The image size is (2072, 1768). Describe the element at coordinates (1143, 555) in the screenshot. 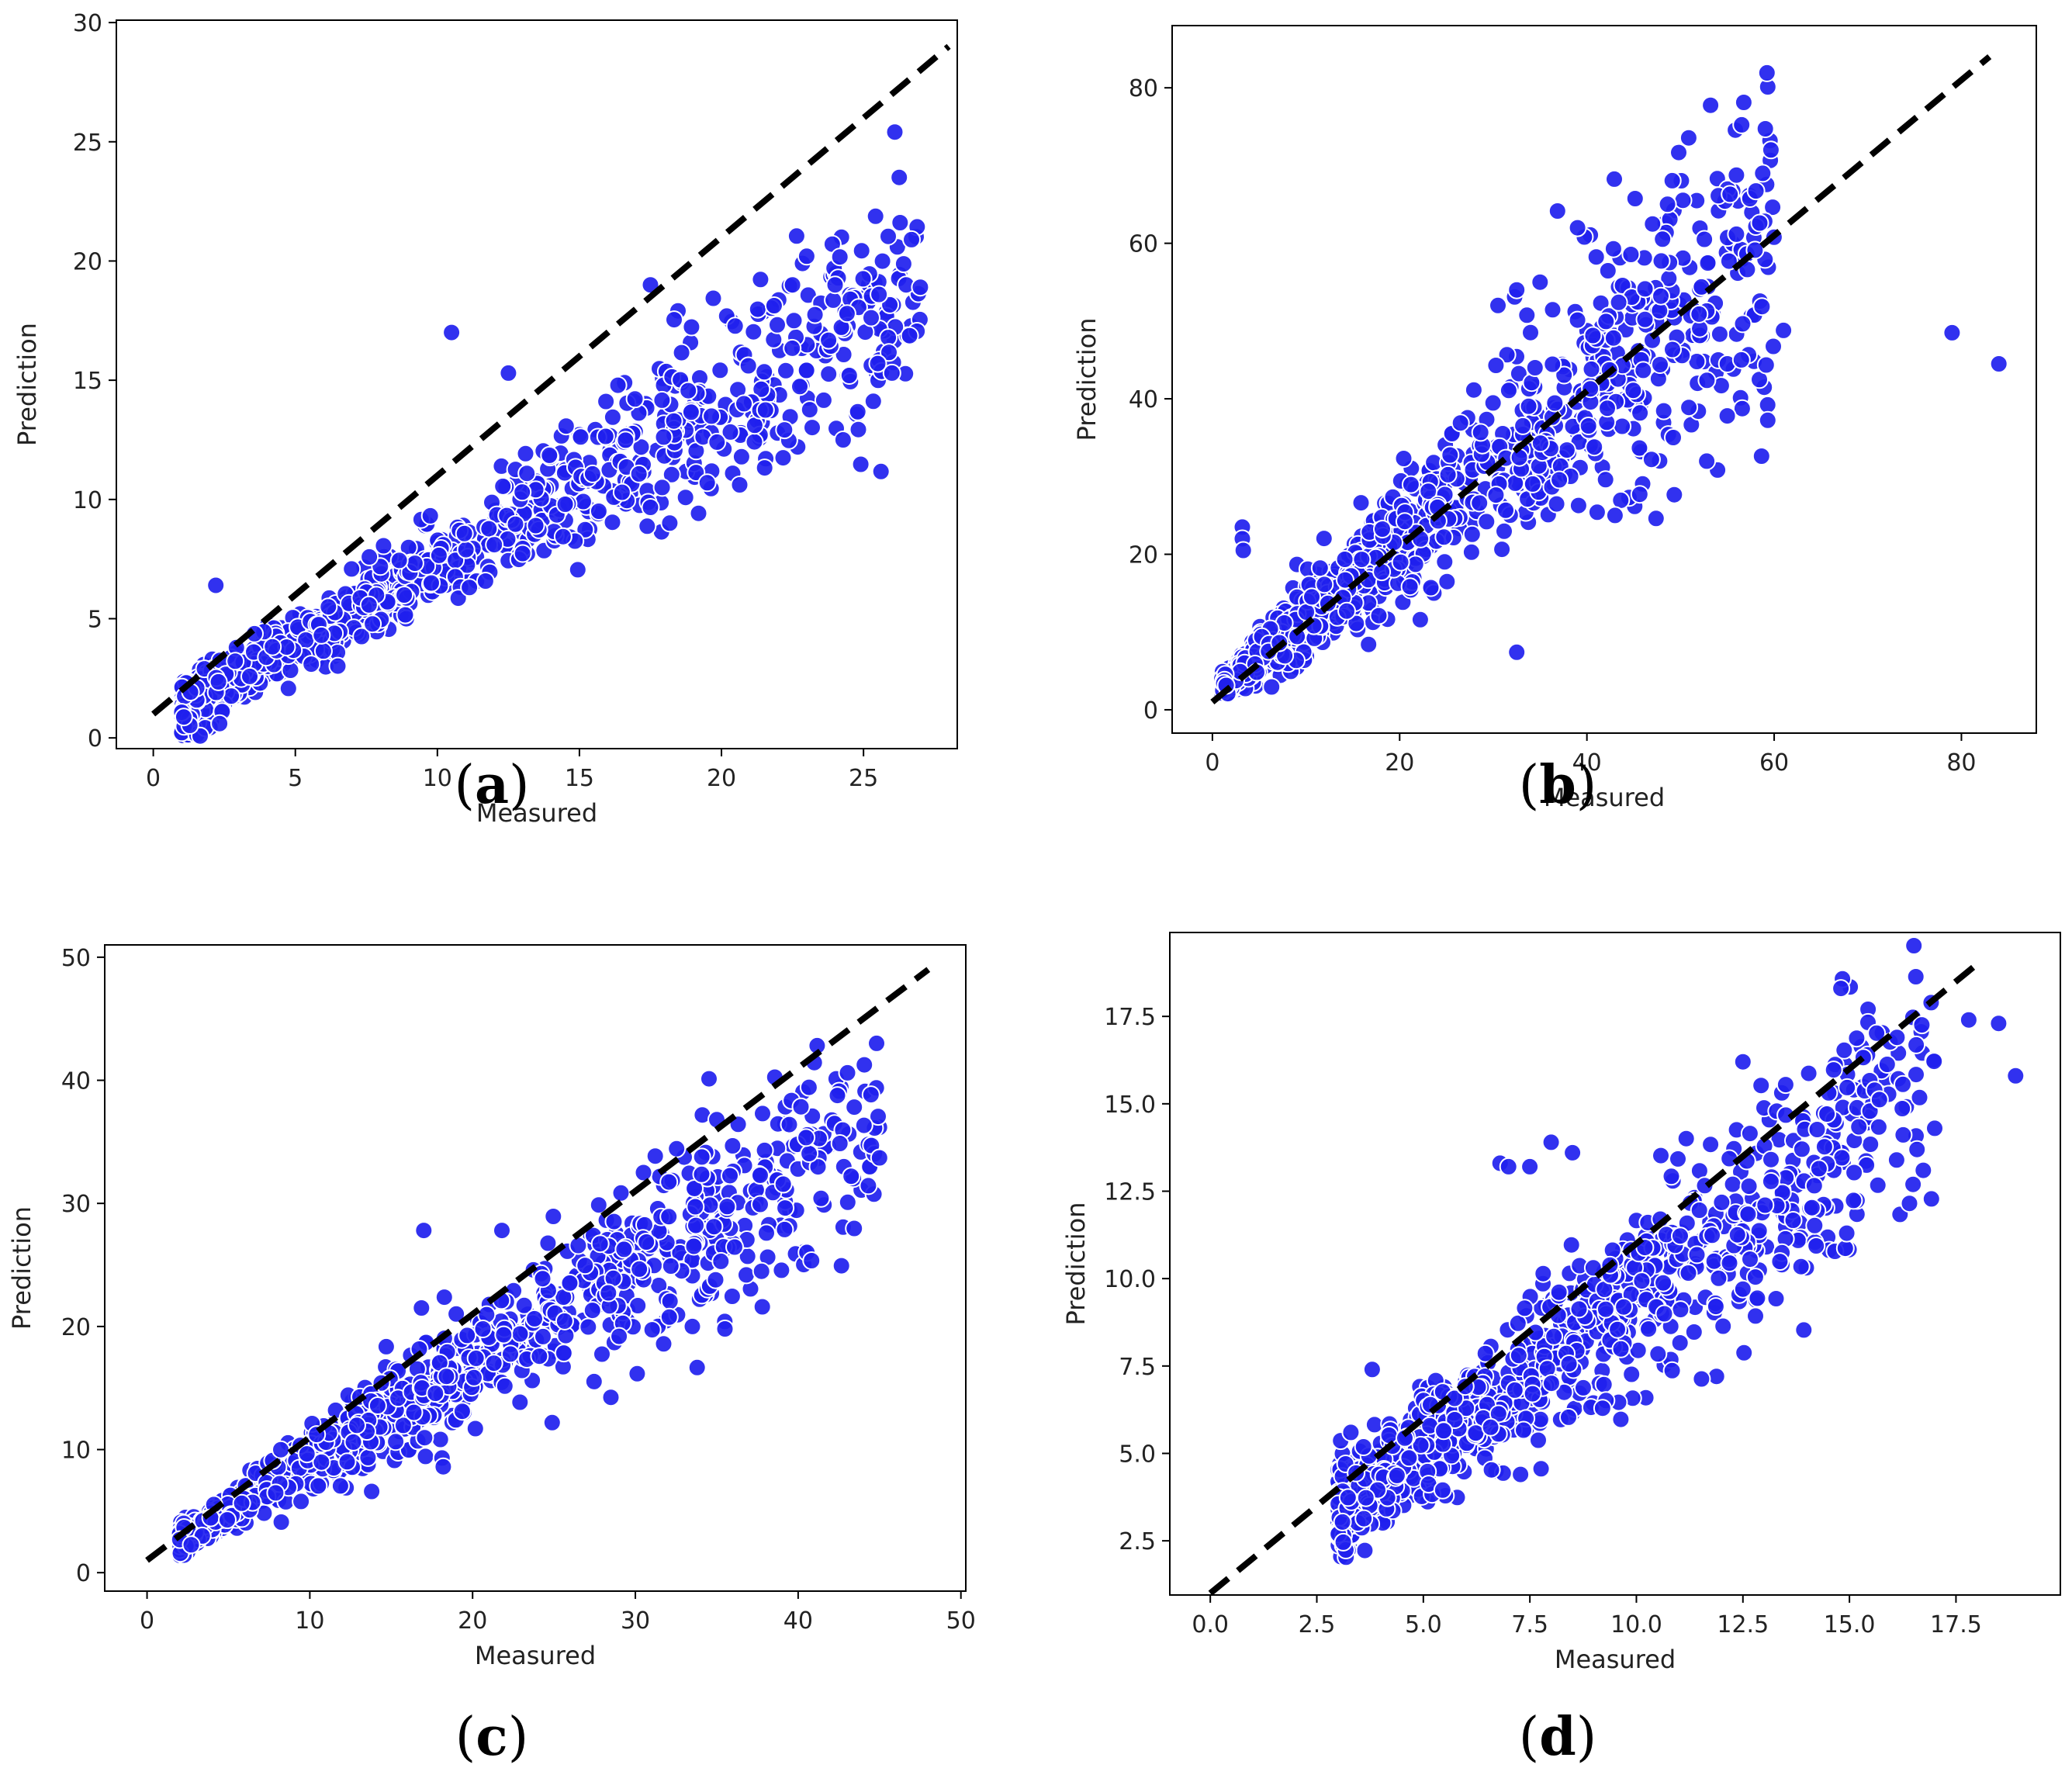

I see `y-tick-label: 20` at that location.